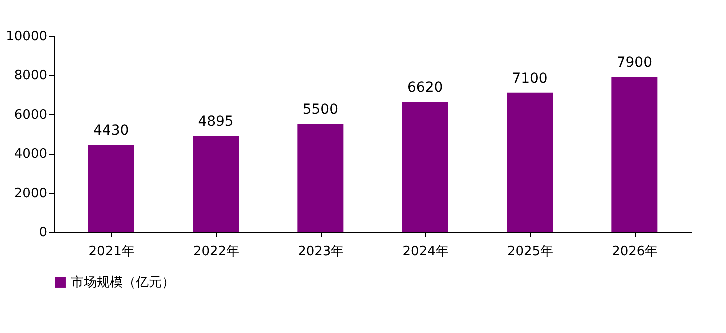 This screenshot has width=726, height=333. Describe the element at coordinates (31, 194) in the screenshot. I see `y-tick-label: 2000` at that location.